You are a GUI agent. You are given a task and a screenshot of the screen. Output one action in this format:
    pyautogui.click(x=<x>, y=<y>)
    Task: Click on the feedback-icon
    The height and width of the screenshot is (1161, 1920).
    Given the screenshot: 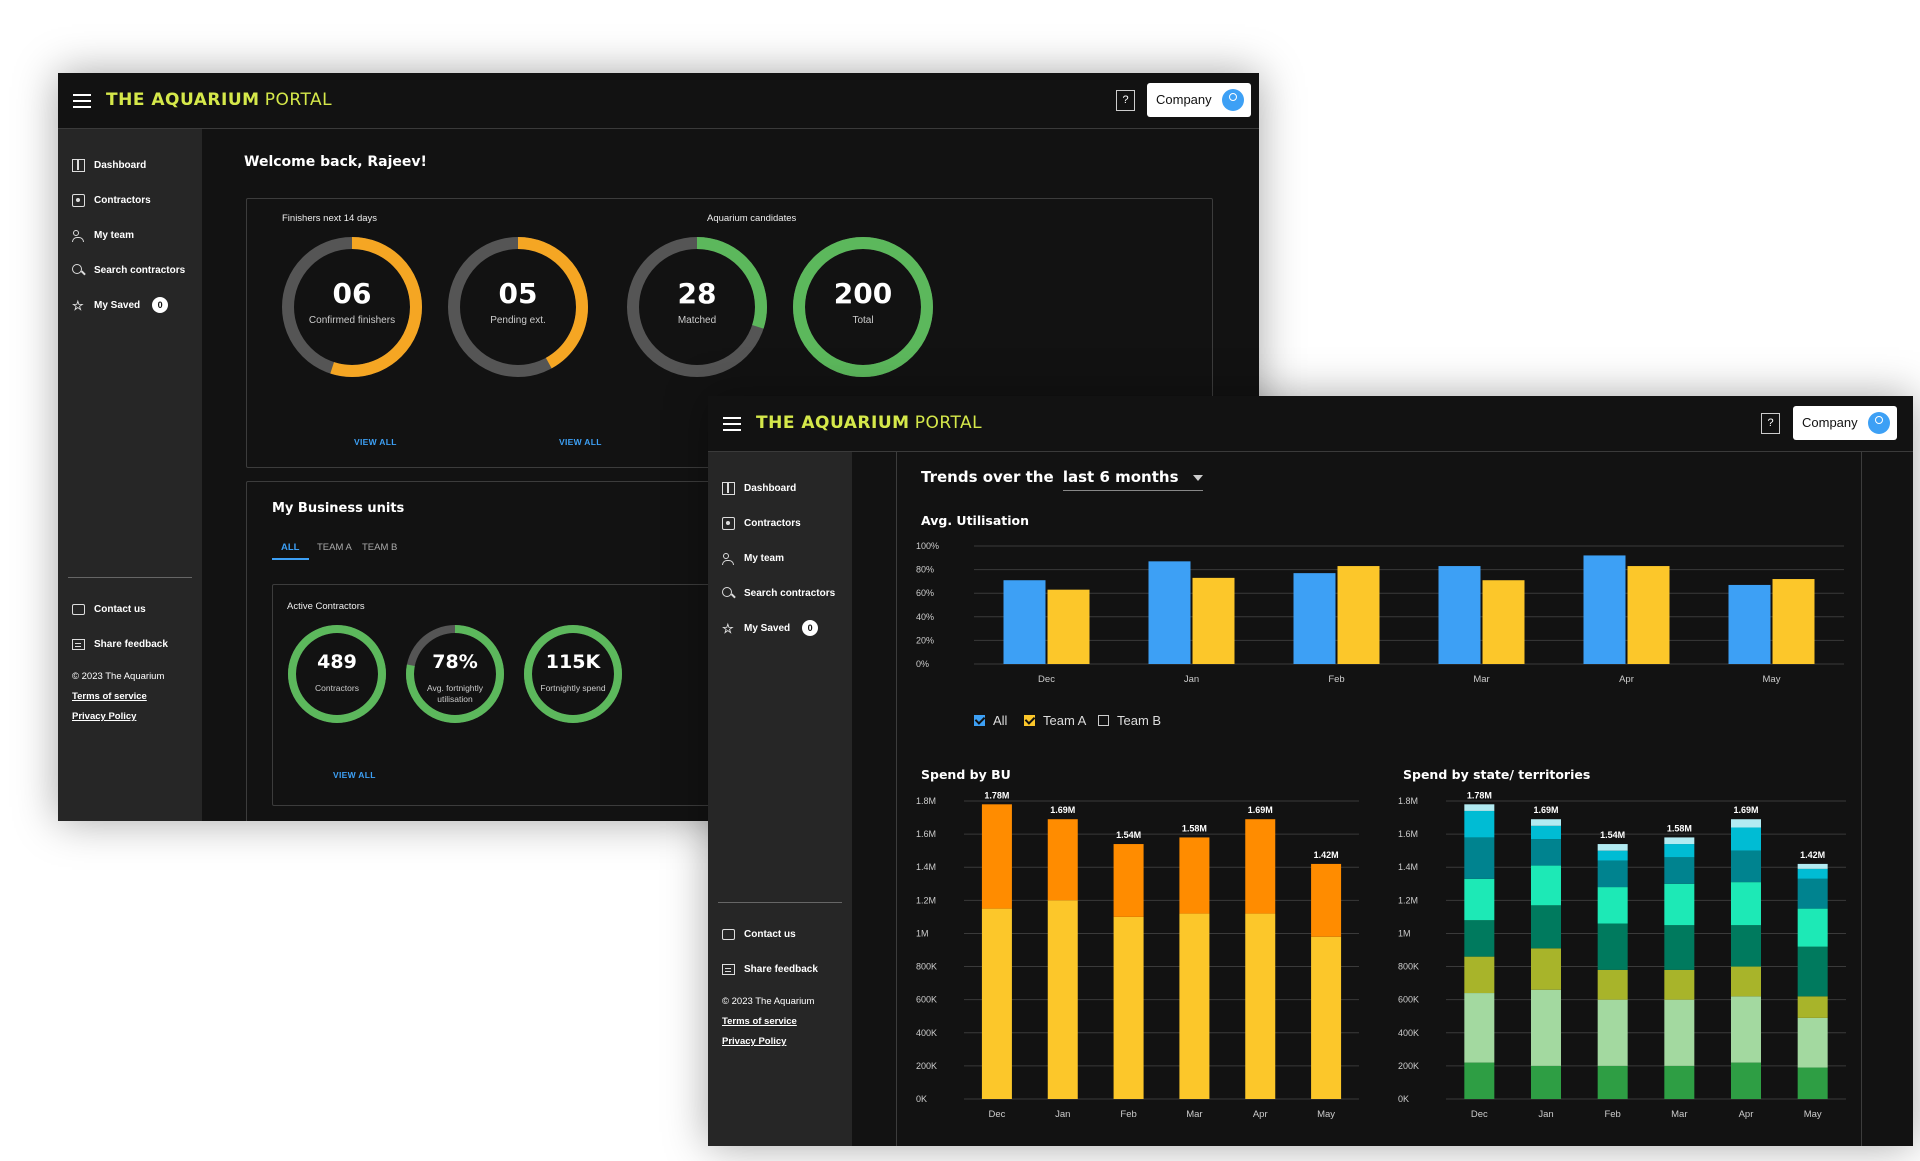 What is the action you would take?
    pyautogui.click(x=728, y=969)
    